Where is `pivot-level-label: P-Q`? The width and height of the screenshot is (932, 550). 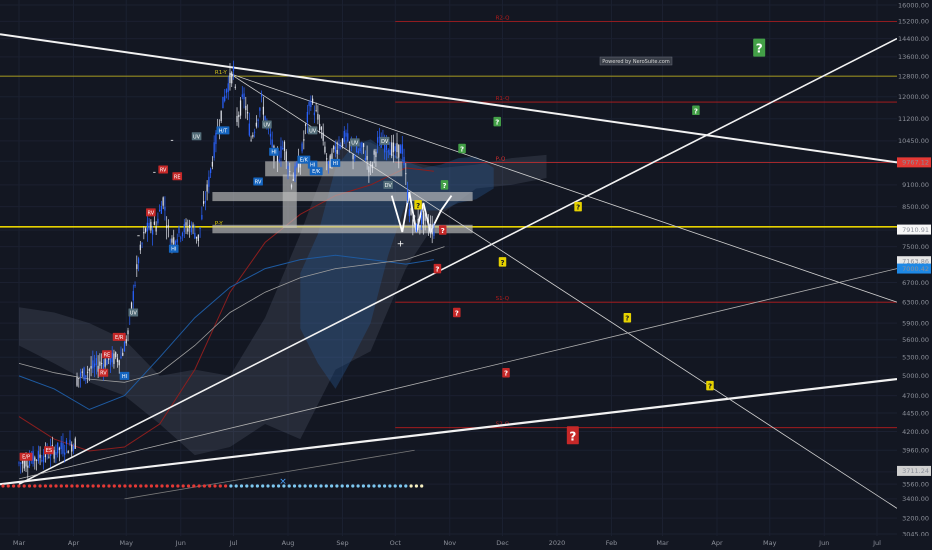 pivot-level-label: P-Q is located at coordinates (501, 159).